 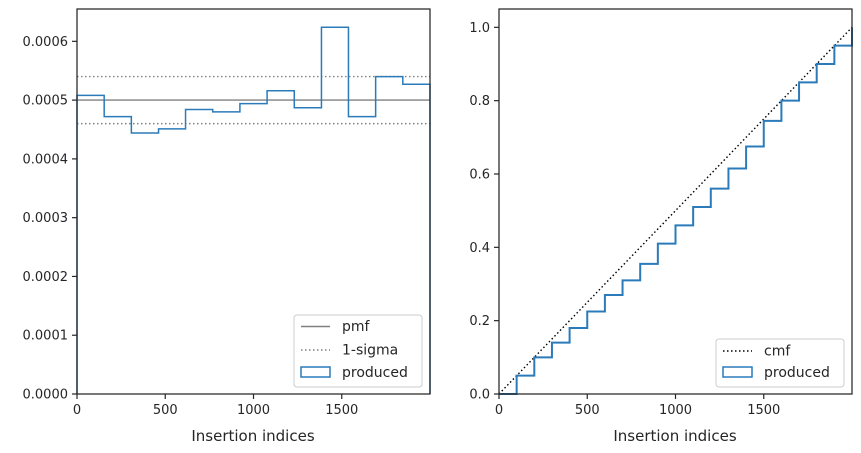 I want to click on right-legend: cmf produced, so click(x=780, y=363).